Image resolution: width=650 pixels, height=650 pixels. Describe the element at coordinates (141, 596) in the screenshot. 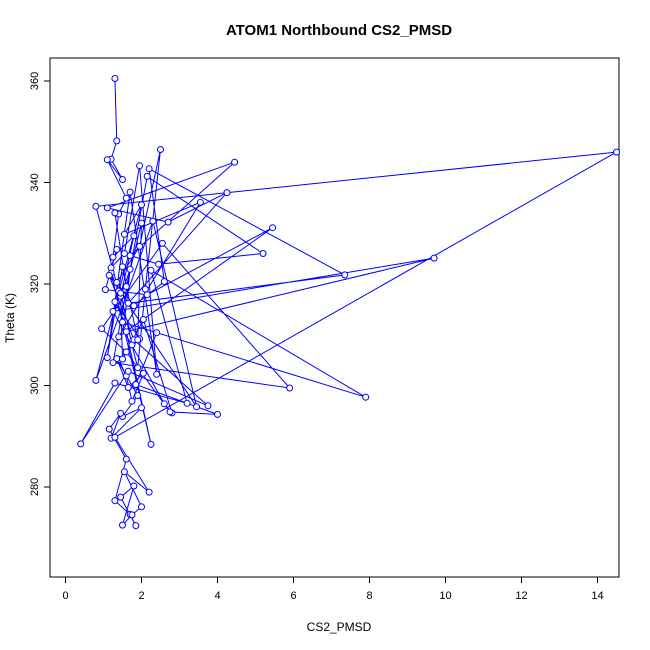

I see `x-tick-label: 2` at that location.